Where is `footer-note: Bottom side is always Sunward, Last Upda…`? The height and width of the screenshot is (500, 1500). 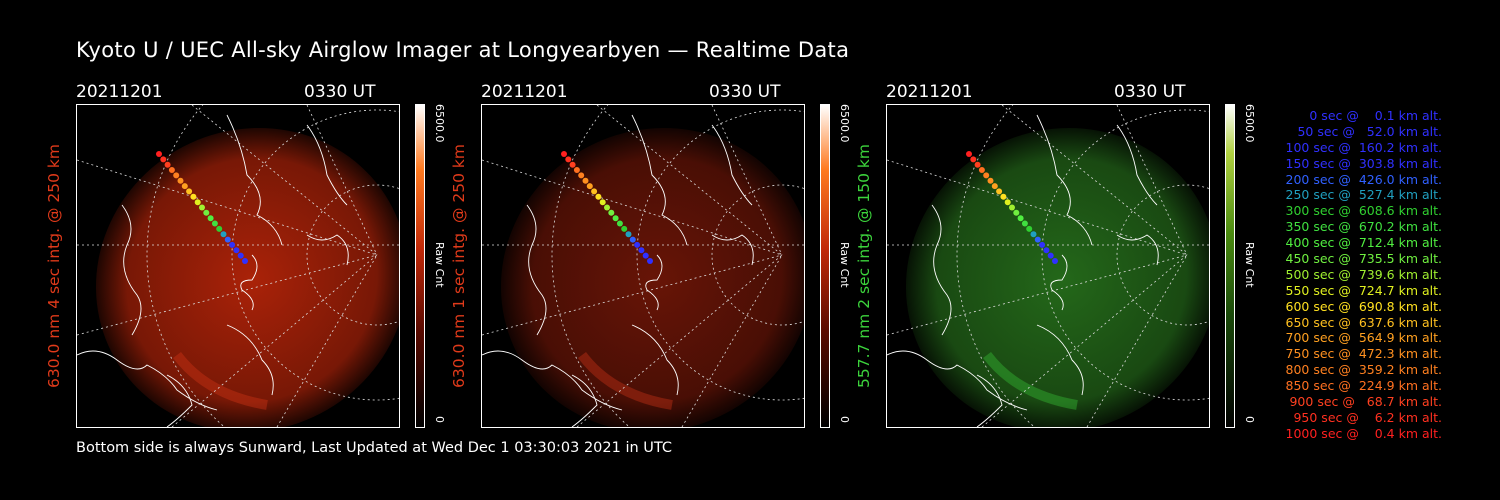 footer-note: Bottom side is always Sunward, Last Upda… is located at coordinates (374, 448).